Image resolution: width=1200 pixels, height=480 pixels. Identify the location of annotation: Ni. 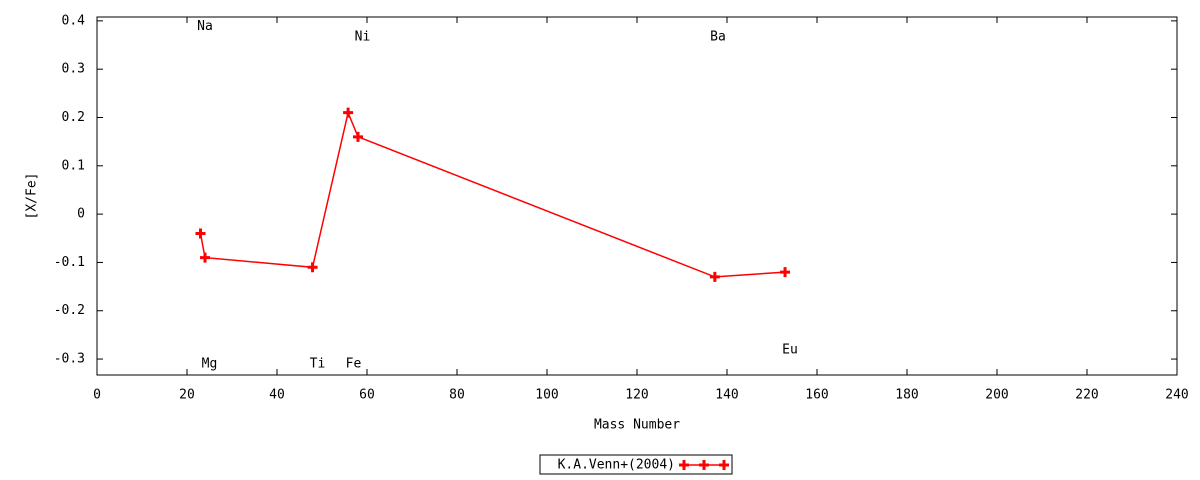
(363, 36).